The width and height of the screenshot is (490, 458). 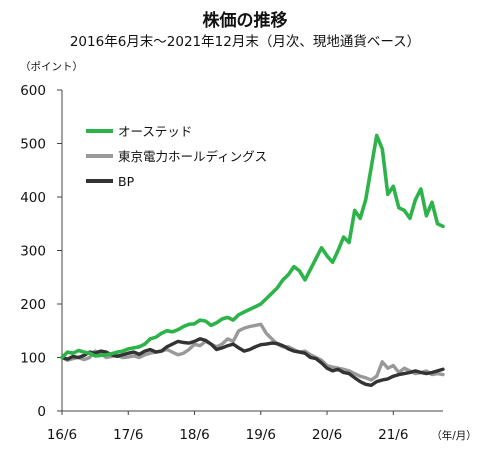 I want to click on x-tick-label-18/6: 18/6, so click(x=194, y=435).